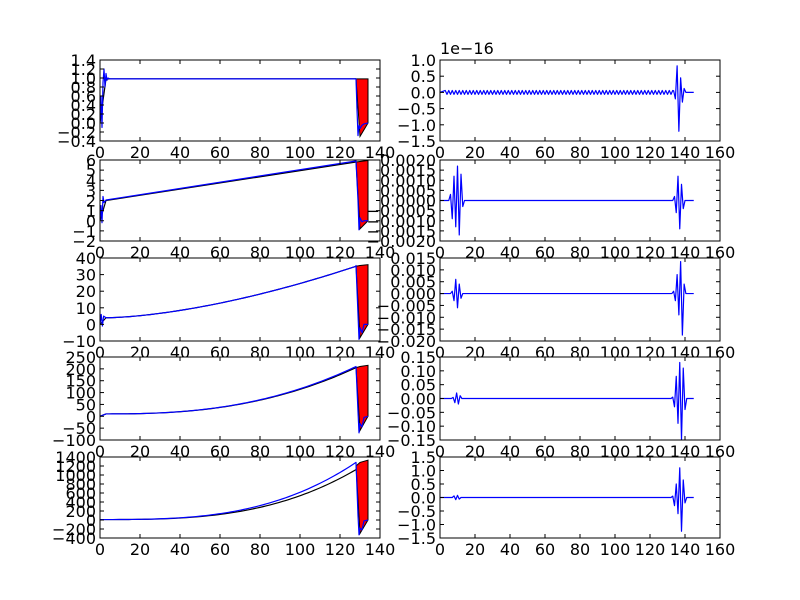 The width and height of the screenshot is (800, 600). I want to click on y-tick-label: 0.5, so click(423, 484).